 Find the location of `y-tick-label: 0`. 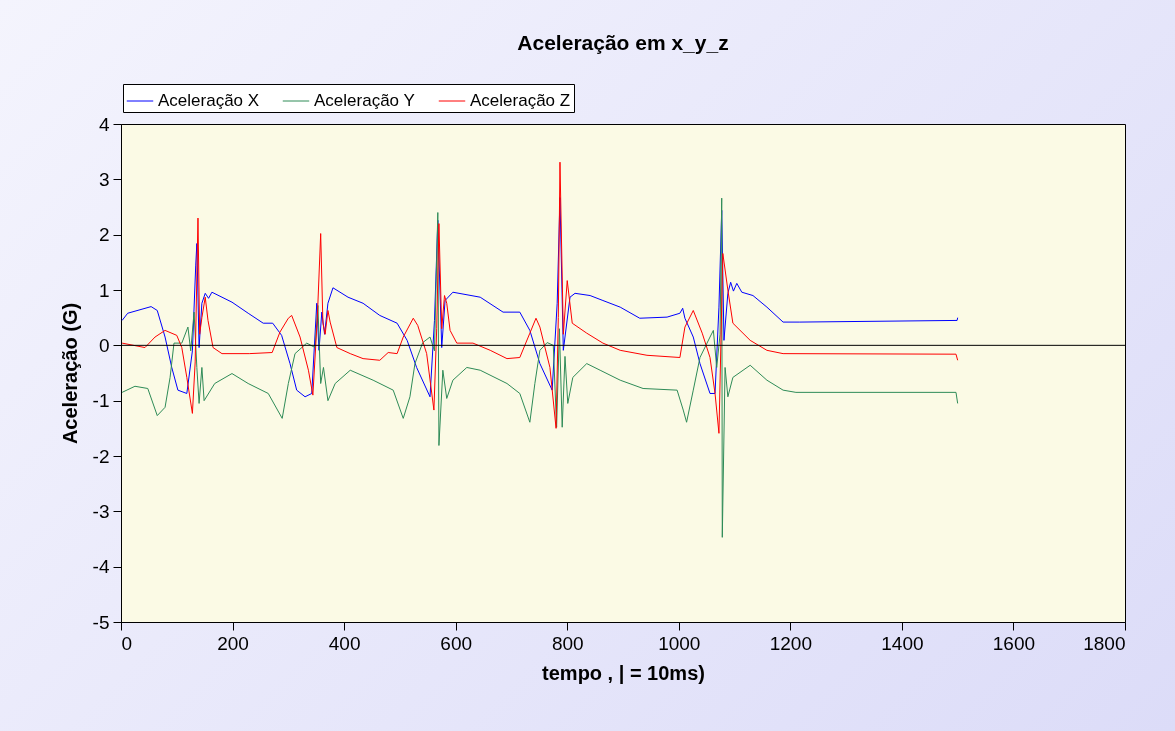

y-tick-label: 0 is located at coordinates (104, 345).